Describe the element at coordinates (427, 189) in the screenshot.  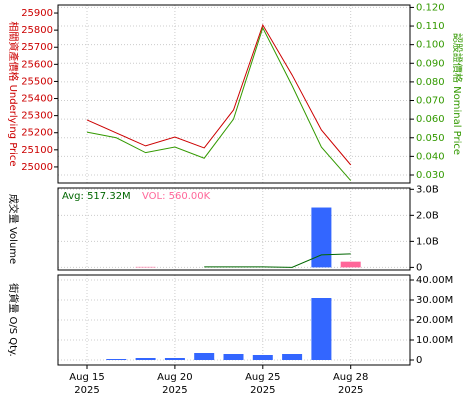
I see `y-tick-label: 3.0B` at that location.